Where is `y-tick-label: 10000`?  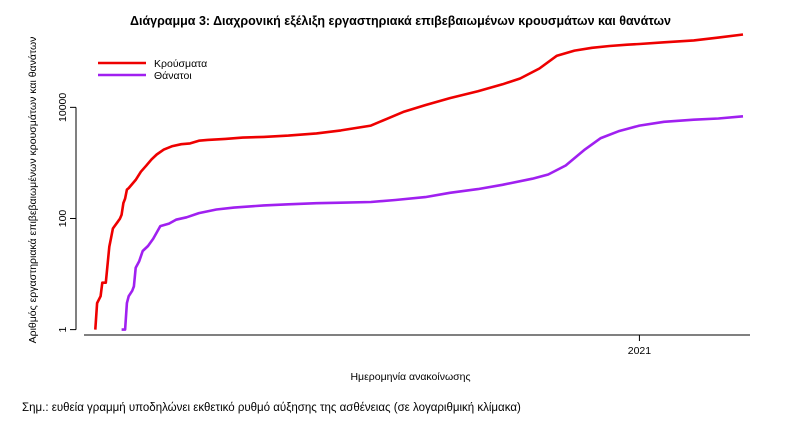 y-tick-label: 10000 is located at coordinates (63, 107).